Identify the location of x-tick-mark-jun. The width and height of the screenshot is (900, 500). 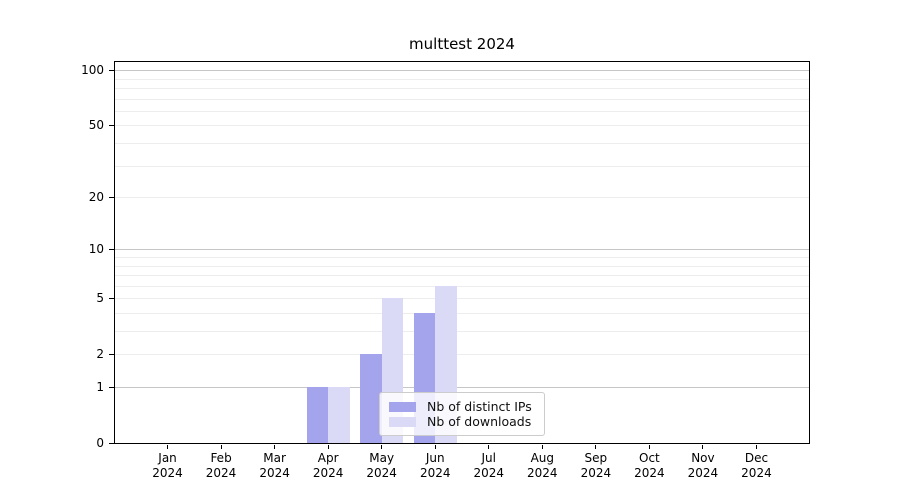
(435, 446).